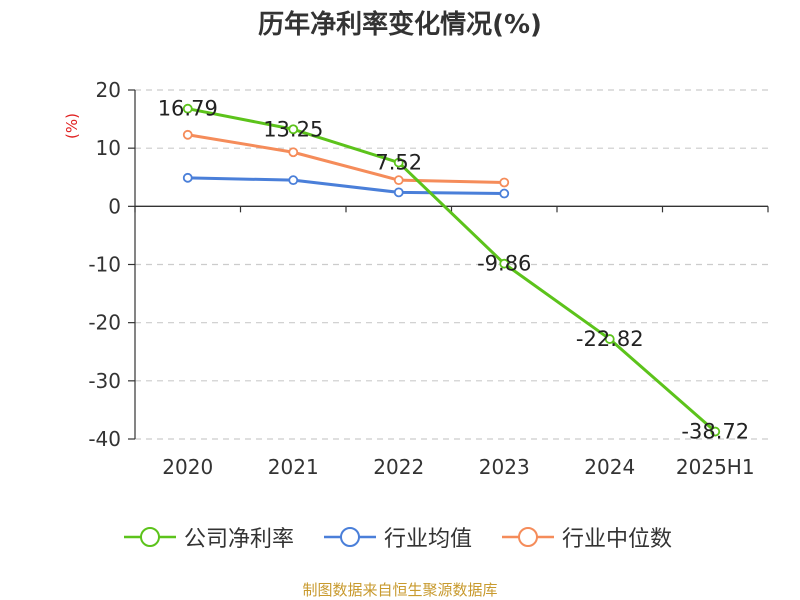 The height and width of the screenshot is (600, 800). I want to click on x-tick-label: 2020, so click(187, 467).